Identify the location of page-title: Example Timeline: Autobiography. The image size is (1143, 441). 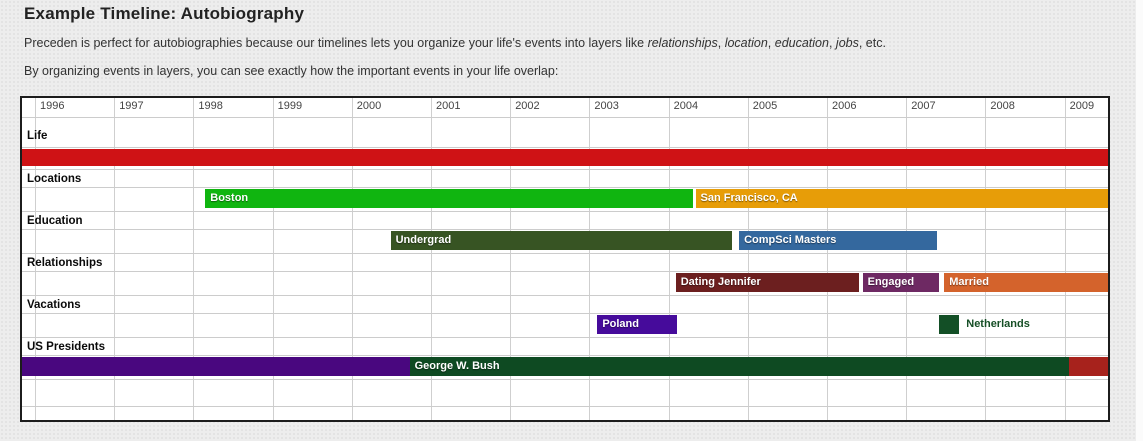
(164, 13).